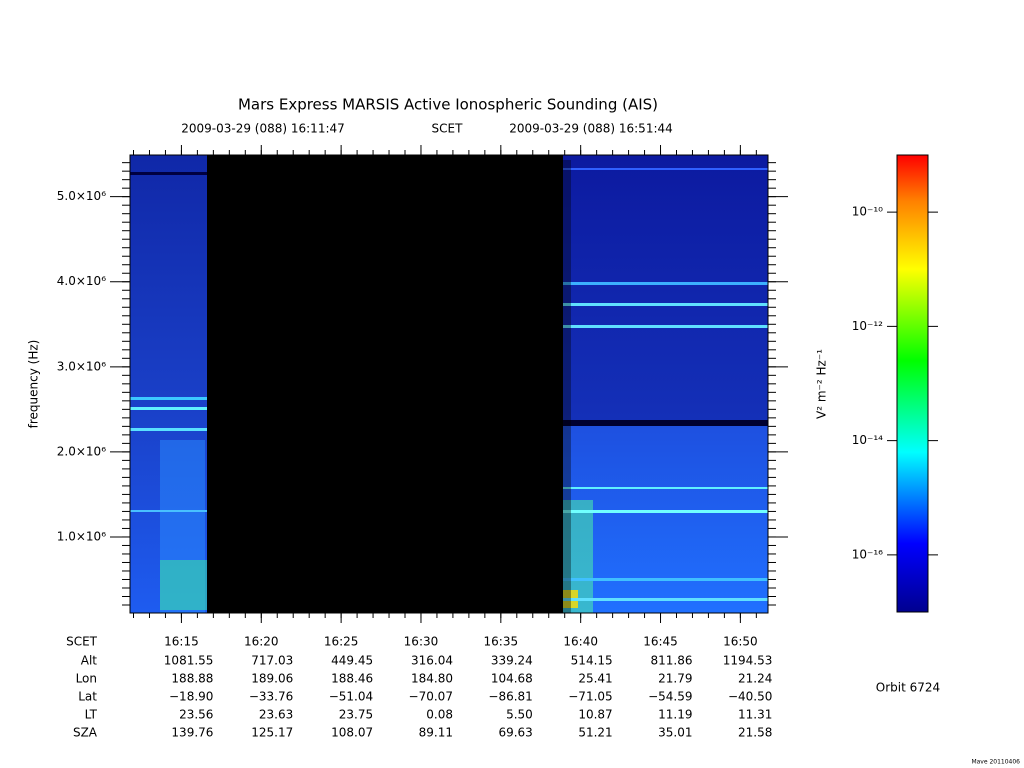 This screenshot has width=1024, height=768. I want to click on colorbar-tick-label: 10⁻¹⁶, so click(867, 554).